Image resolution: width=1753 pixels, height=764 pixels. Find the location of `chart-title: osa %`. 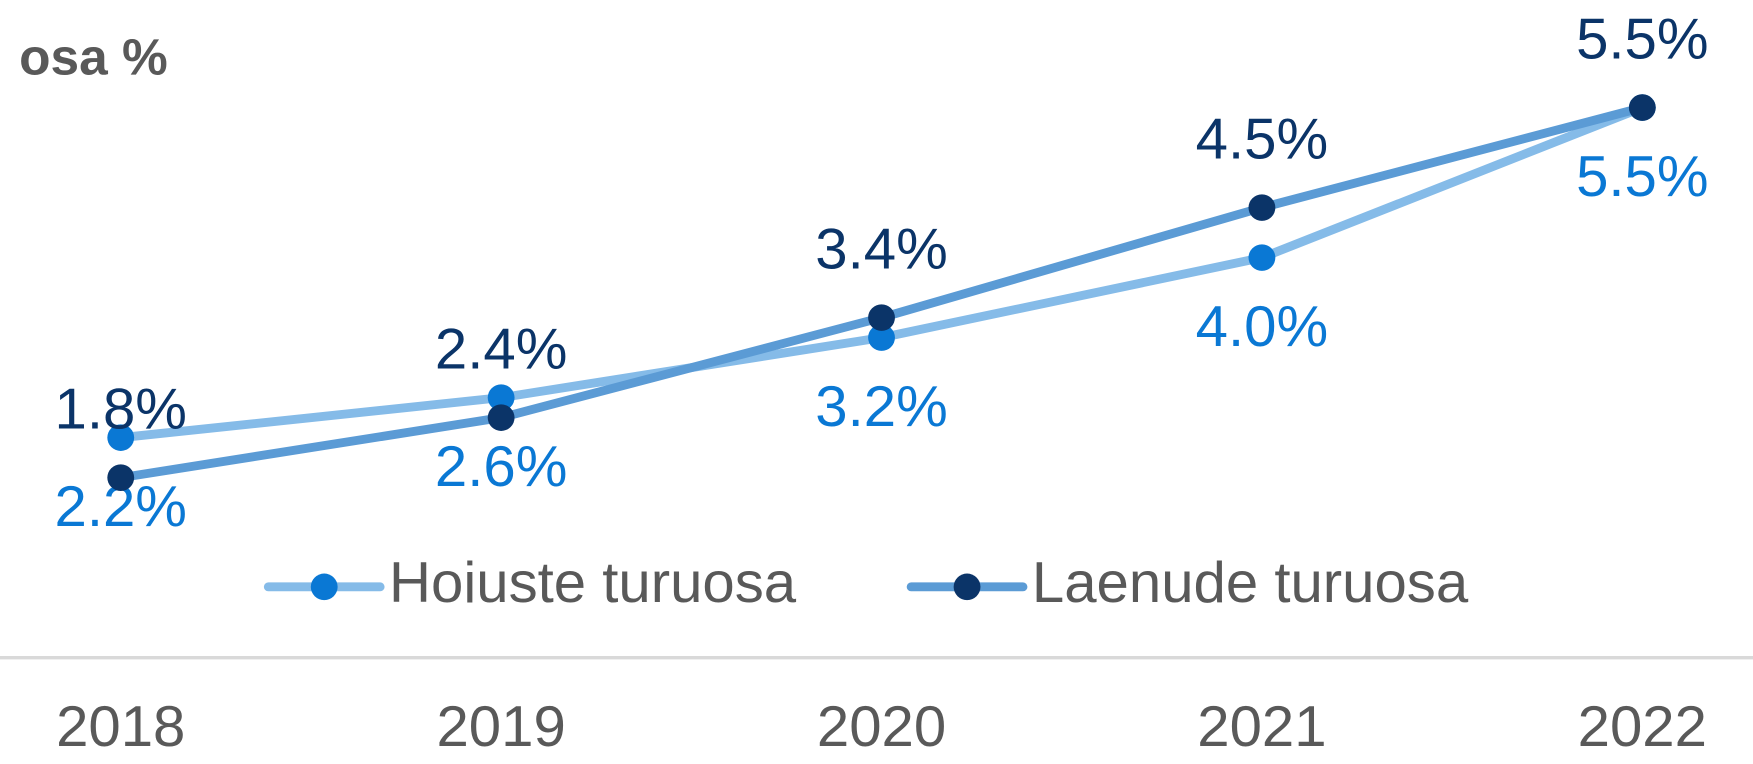

chart-title: osa % is located at coordinates (93, 57).